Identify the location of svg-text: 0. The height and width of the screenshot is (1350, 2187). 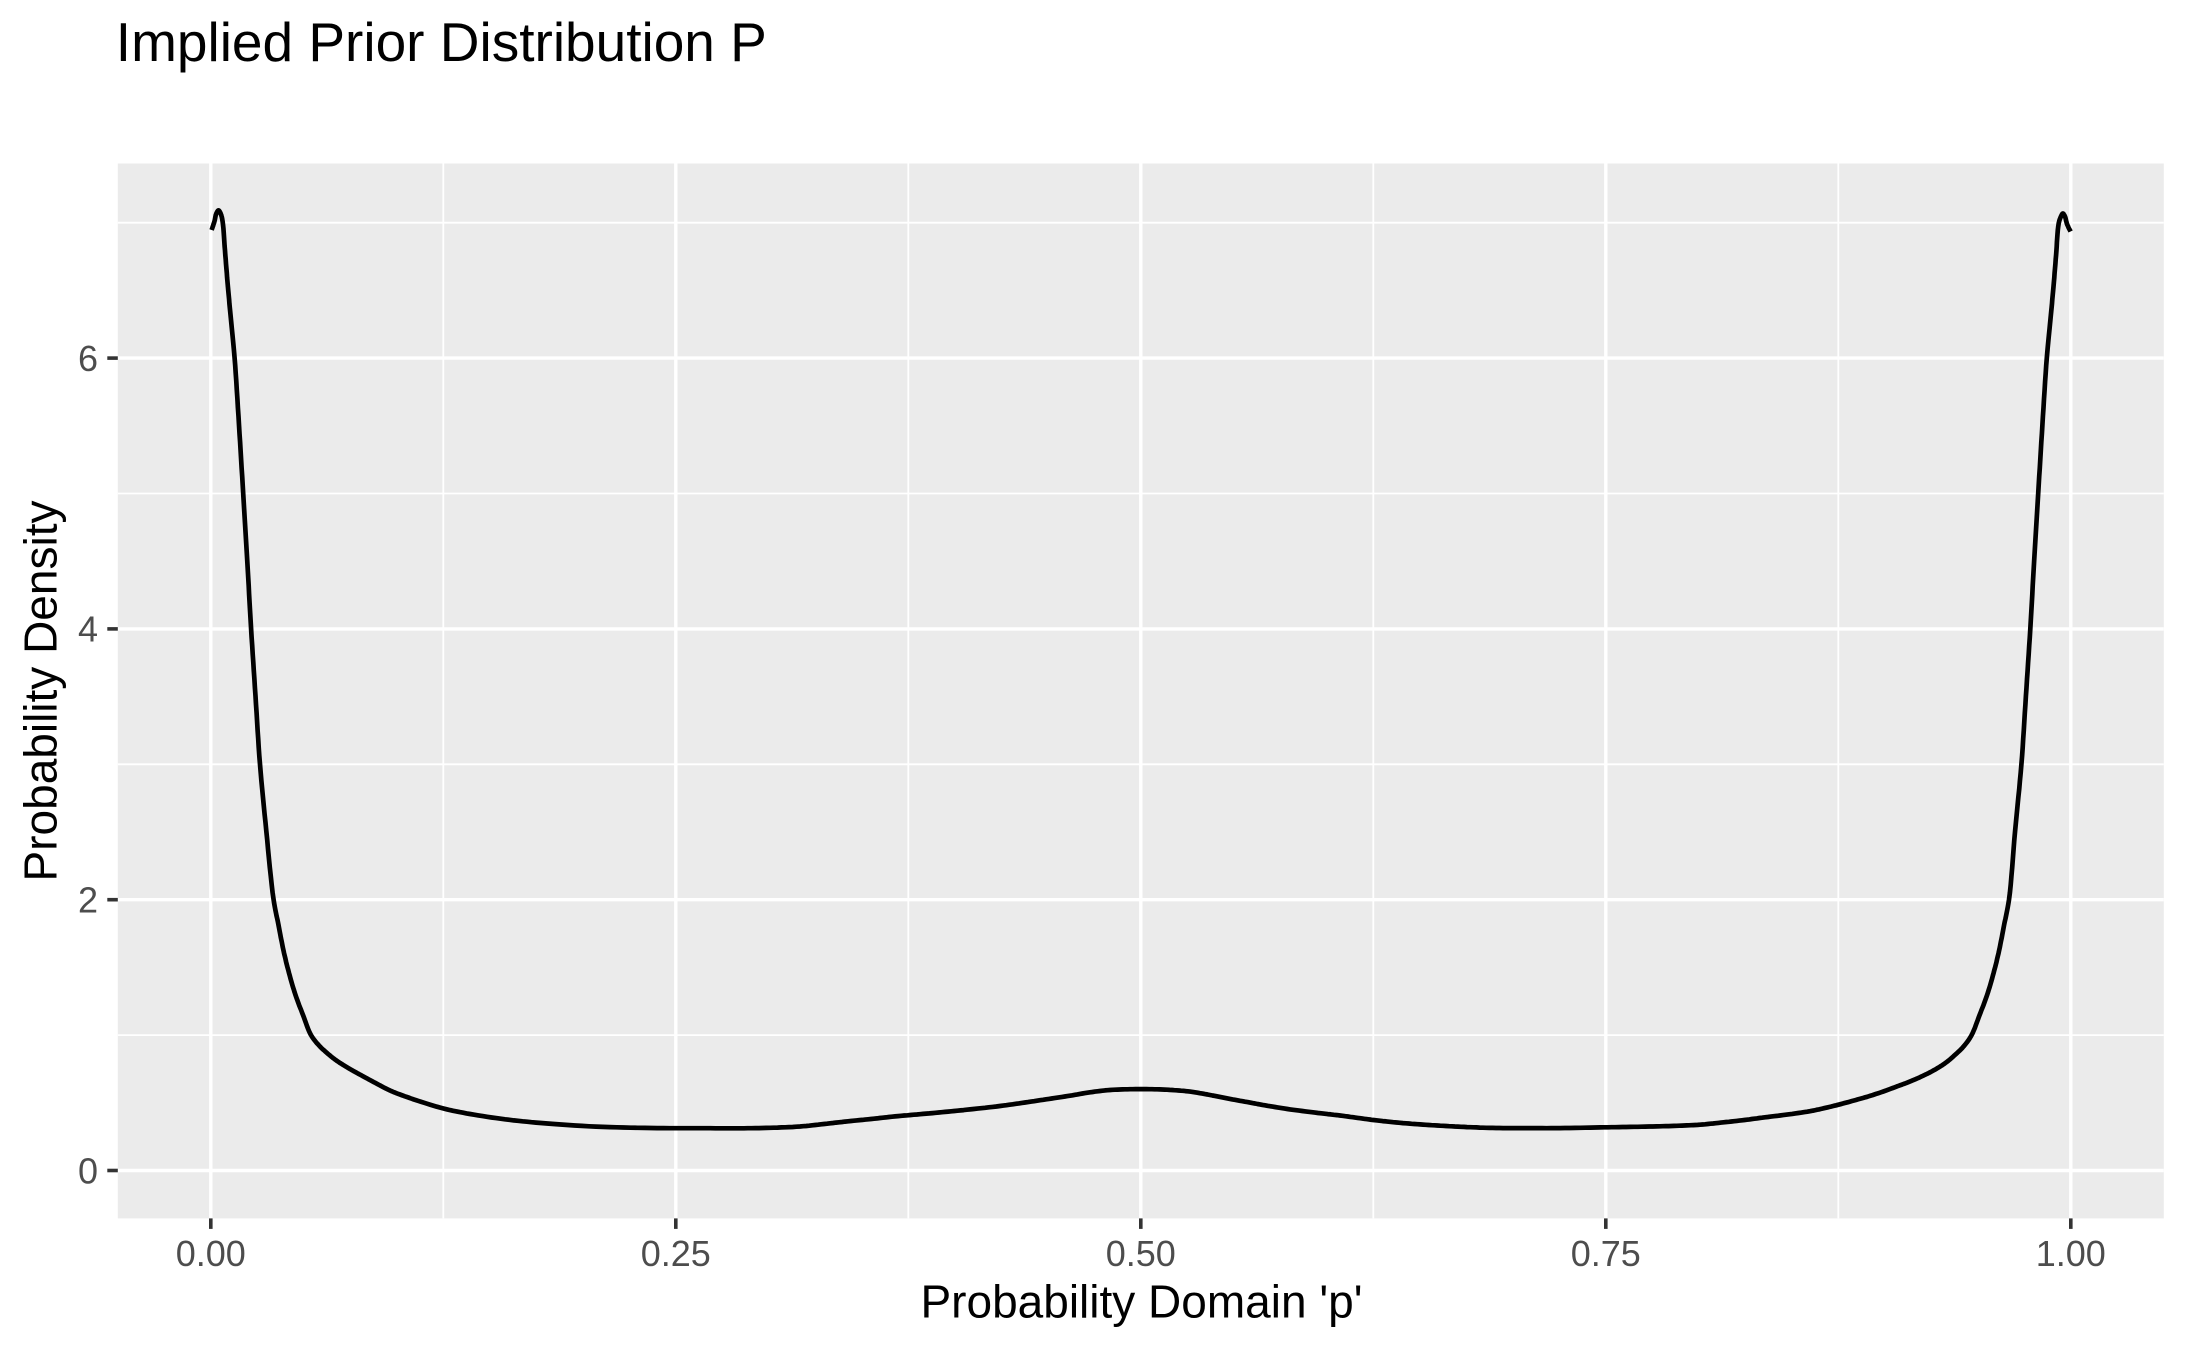
(88, 1170).